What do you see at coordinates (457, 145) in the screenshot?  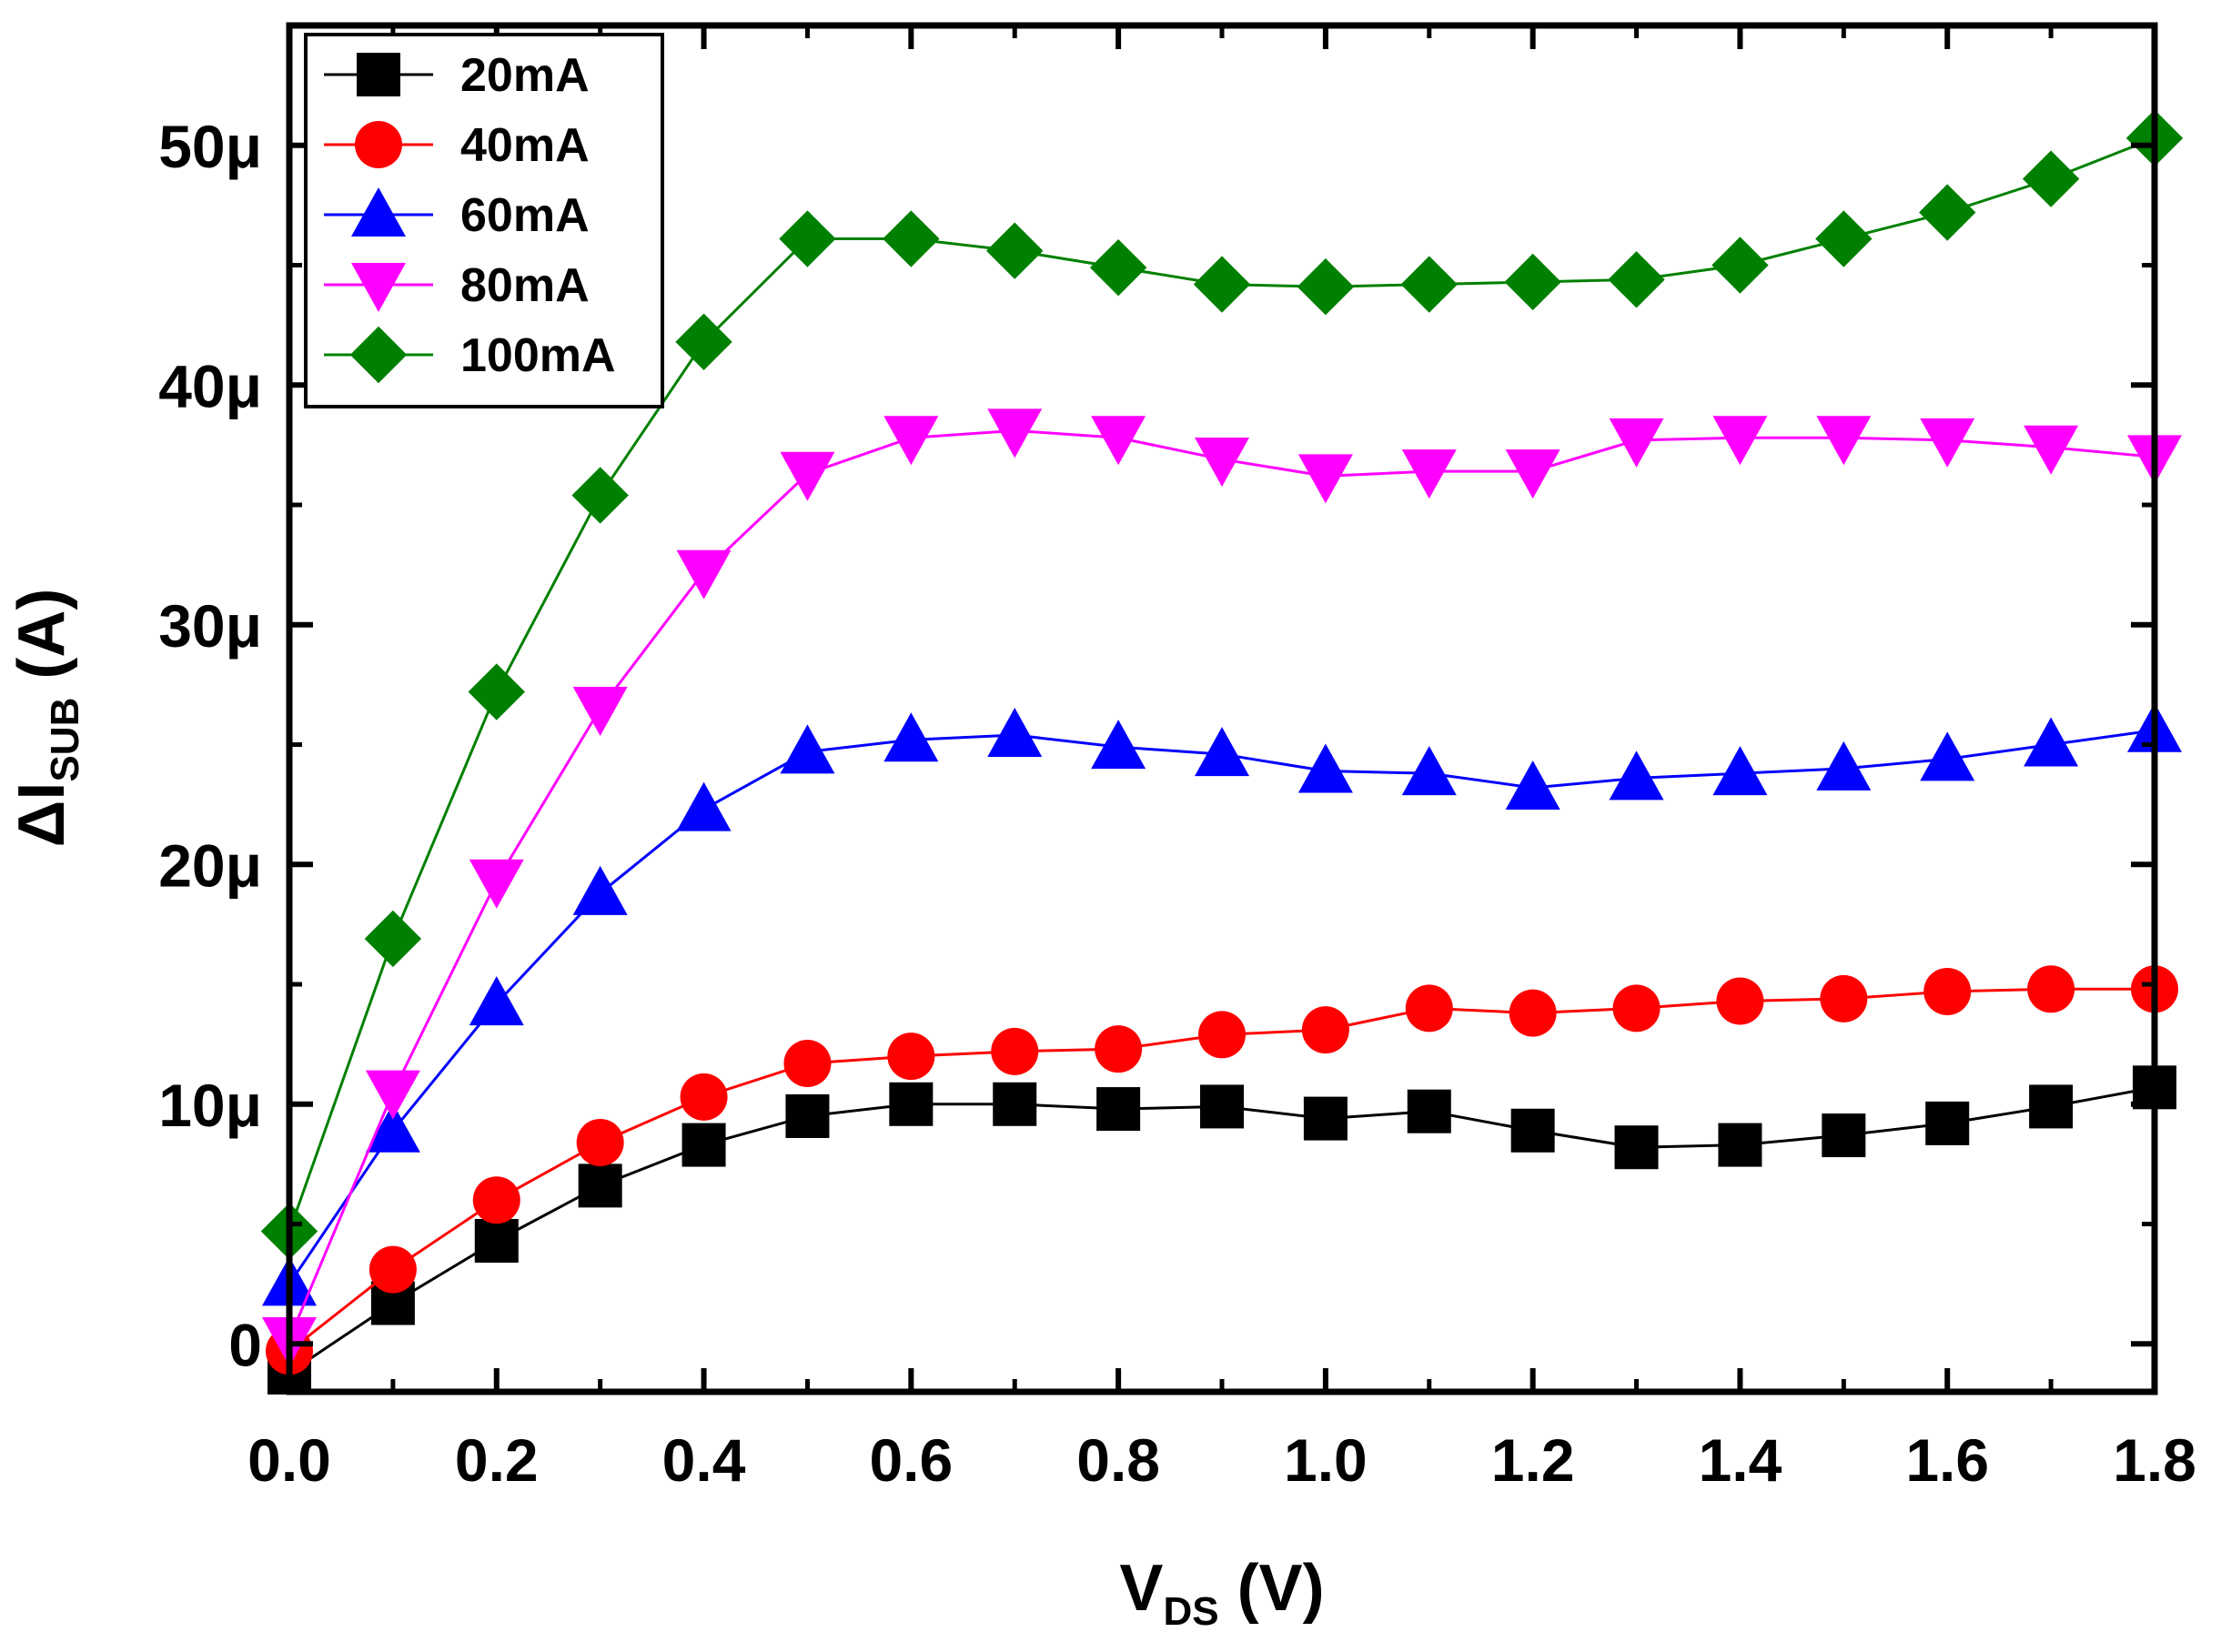 I see `legend-item-40mA: 40mA` at bounding box center [457, 145].